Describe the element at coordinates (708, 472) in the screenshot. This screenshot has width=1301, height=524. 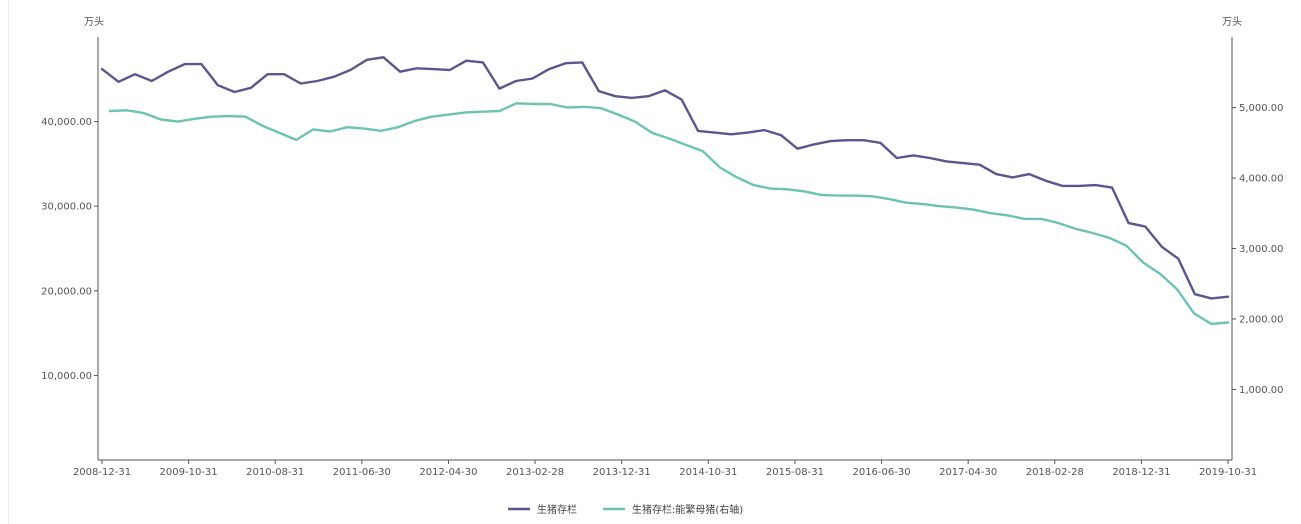
I see `x-tick-label: 2014-10-31` at that location.